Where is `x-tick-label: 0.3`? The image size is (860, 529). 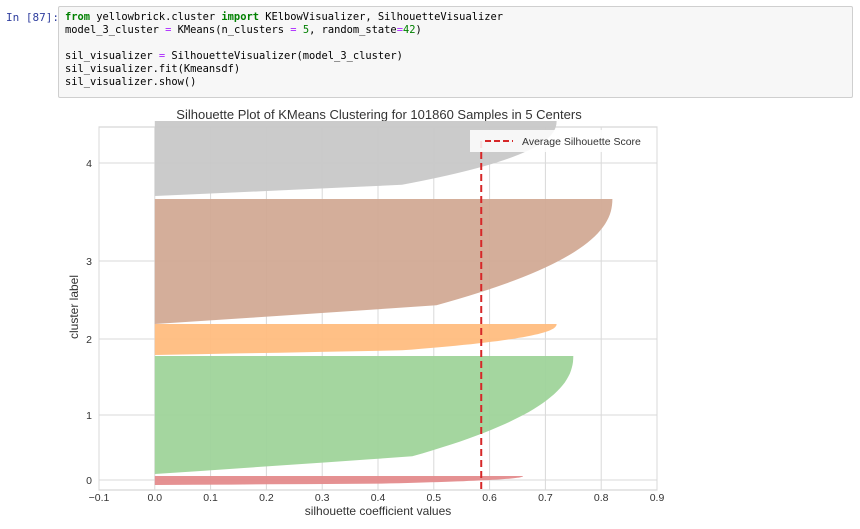 x-tick-label: 0.3 is located at coordinates (322, 498).